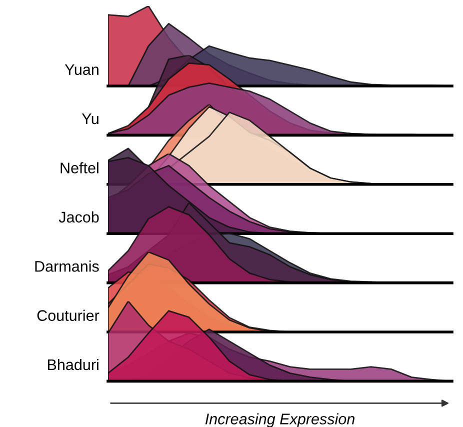  Describe the element at coordinates (279, 420) in the screenshot. I see `x-axis-title: Increasing Expression` at that location.